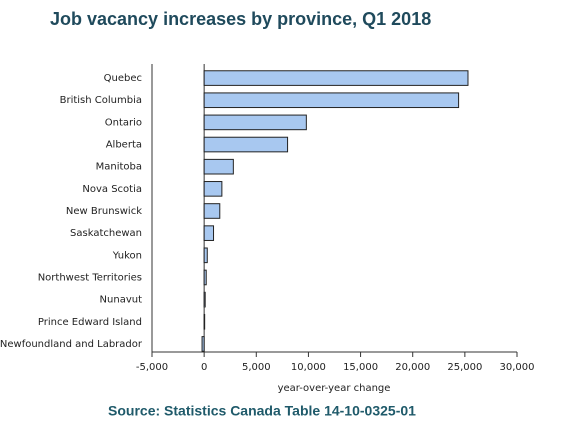 The image size is (568, 428). I want to click on y-tick-label: Manitoba, so click(119, 167).